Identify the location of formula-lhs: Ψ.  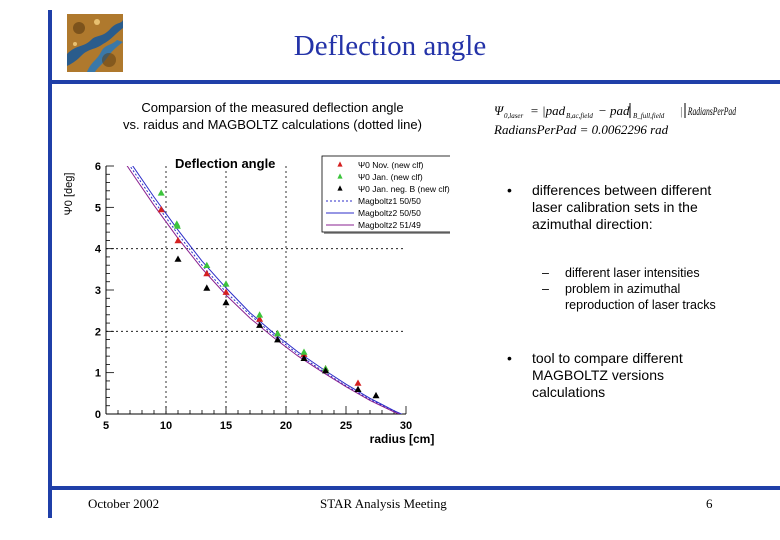
(499, 110).